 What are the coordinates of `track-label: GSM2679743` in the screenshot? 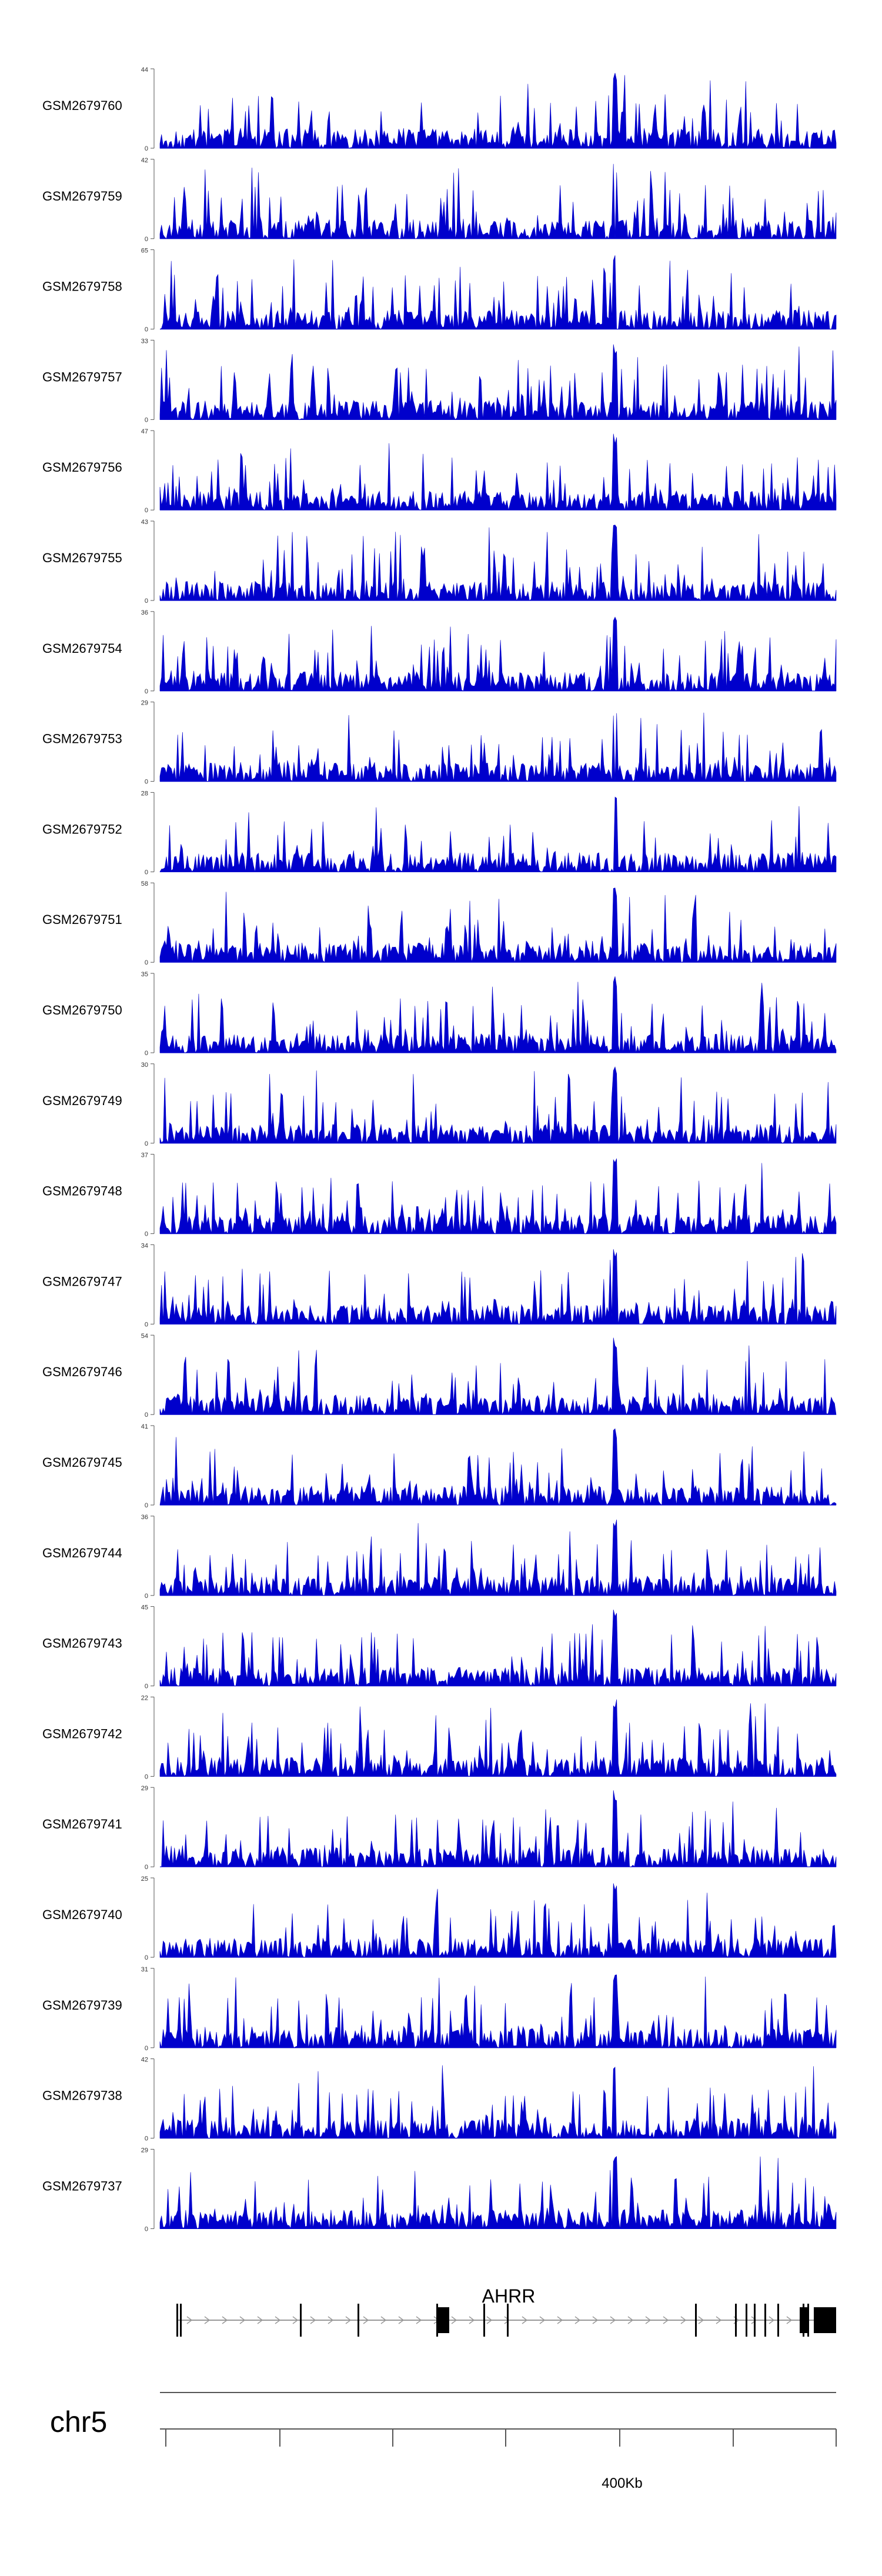 It's located at (82, 1643).